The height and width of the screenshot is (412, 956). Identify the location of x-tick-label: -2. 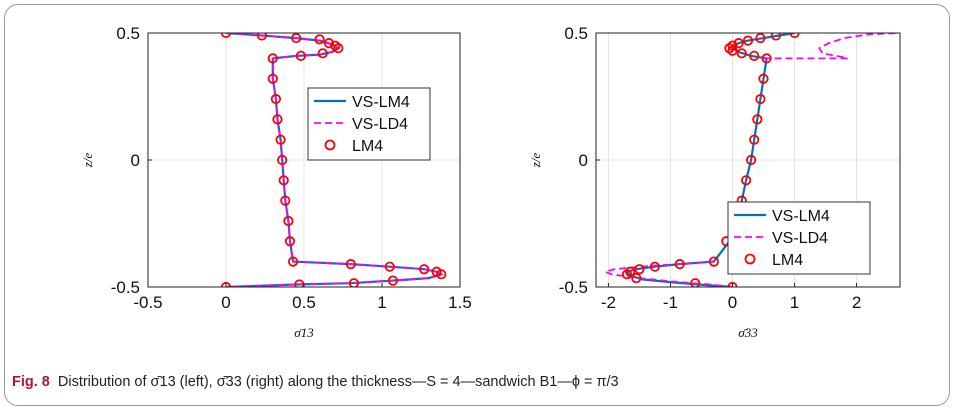
(608, 302).